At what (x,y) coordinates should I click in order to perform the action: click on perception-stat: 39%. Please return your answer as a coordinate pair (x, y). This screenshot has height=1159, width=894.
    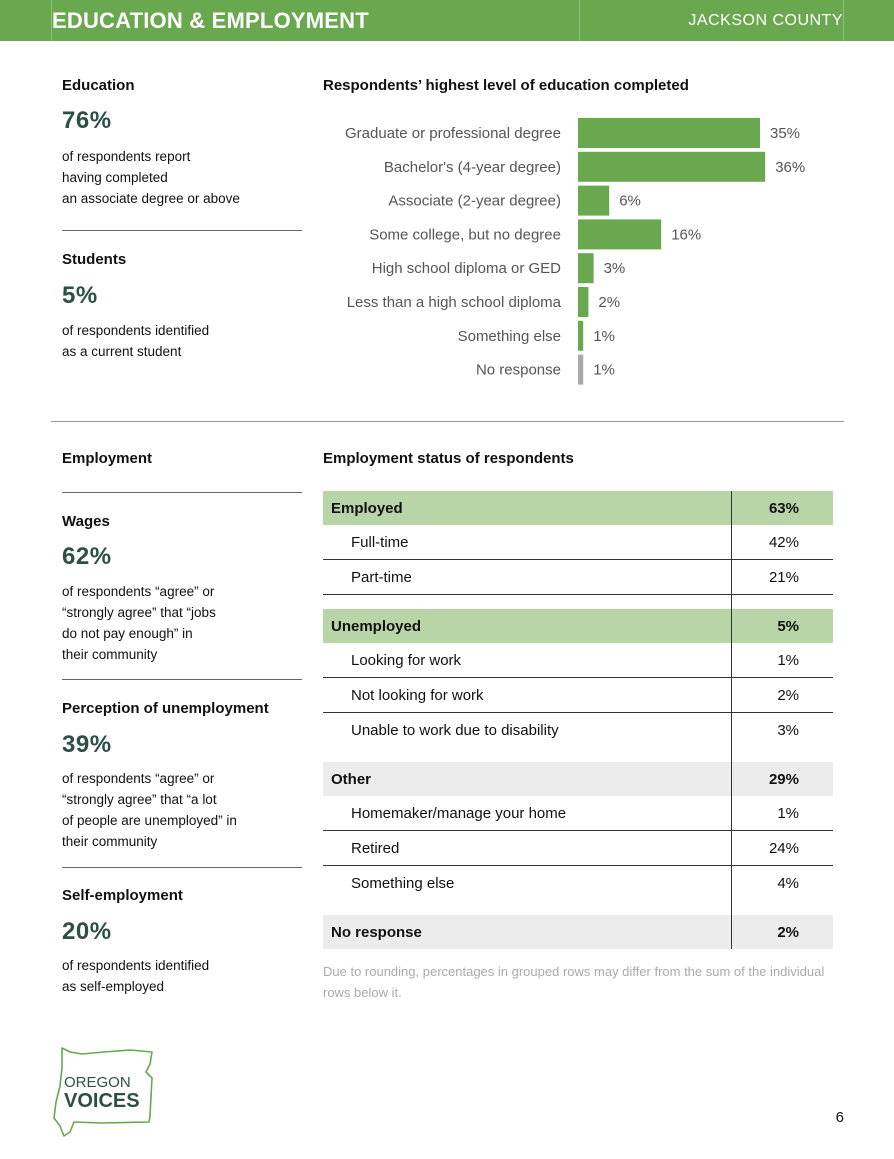
    Looking at the image, I should click on (87, 744).